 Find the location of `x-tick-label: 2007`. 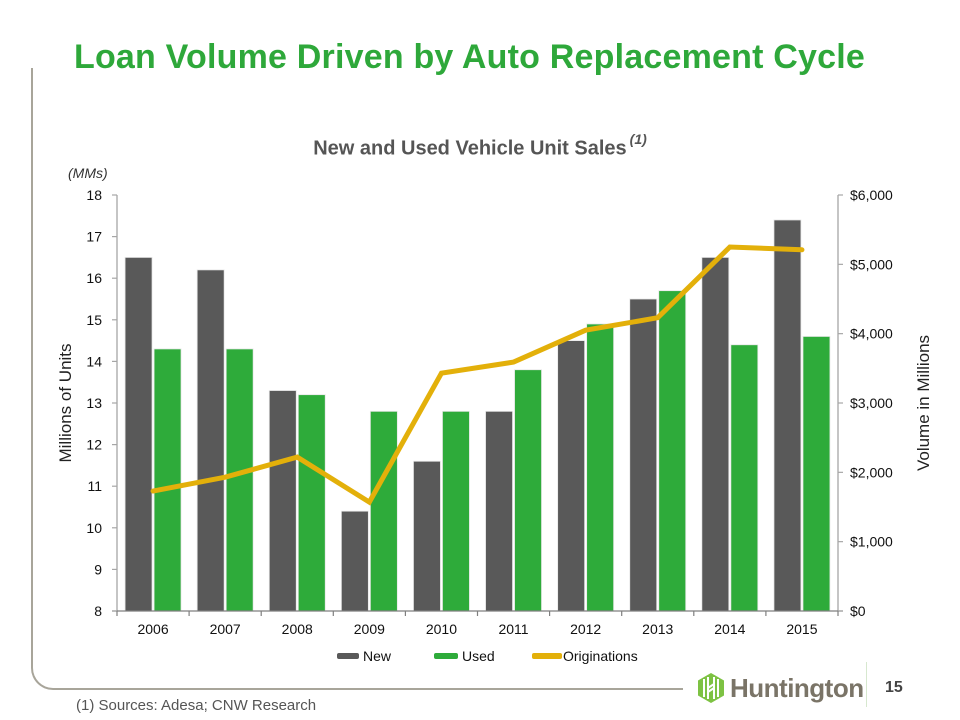

x-tick-label: 2007 is located at coordinates (225, 629).